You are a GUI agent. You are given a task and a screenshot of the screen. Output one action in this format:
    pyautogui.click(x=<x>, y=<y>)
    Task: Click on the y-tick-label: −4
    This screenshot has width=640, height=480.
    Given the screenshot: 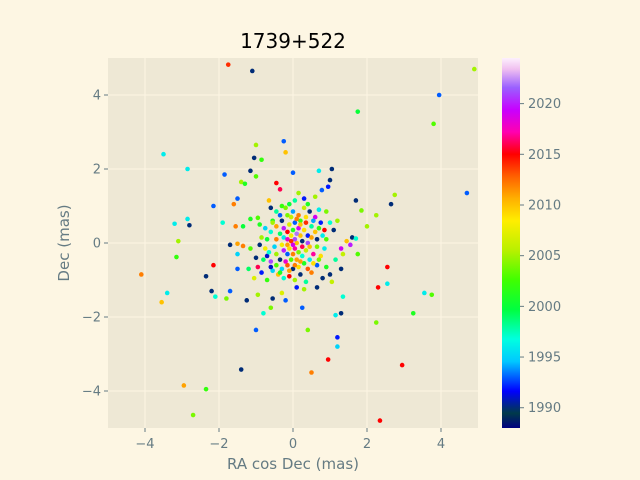 What is the action you would take?
    pyautogui.click(x=91, y=392)
    